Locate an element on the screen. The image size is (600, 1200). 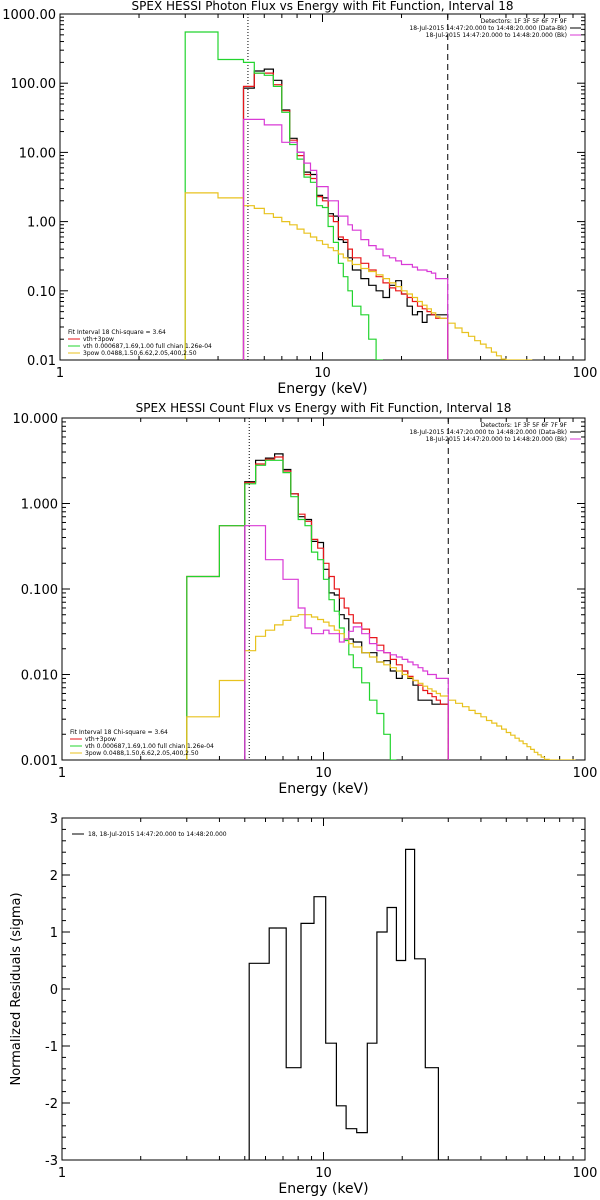
y-tick-label: 100.00 is located at coordinates (34, 84).